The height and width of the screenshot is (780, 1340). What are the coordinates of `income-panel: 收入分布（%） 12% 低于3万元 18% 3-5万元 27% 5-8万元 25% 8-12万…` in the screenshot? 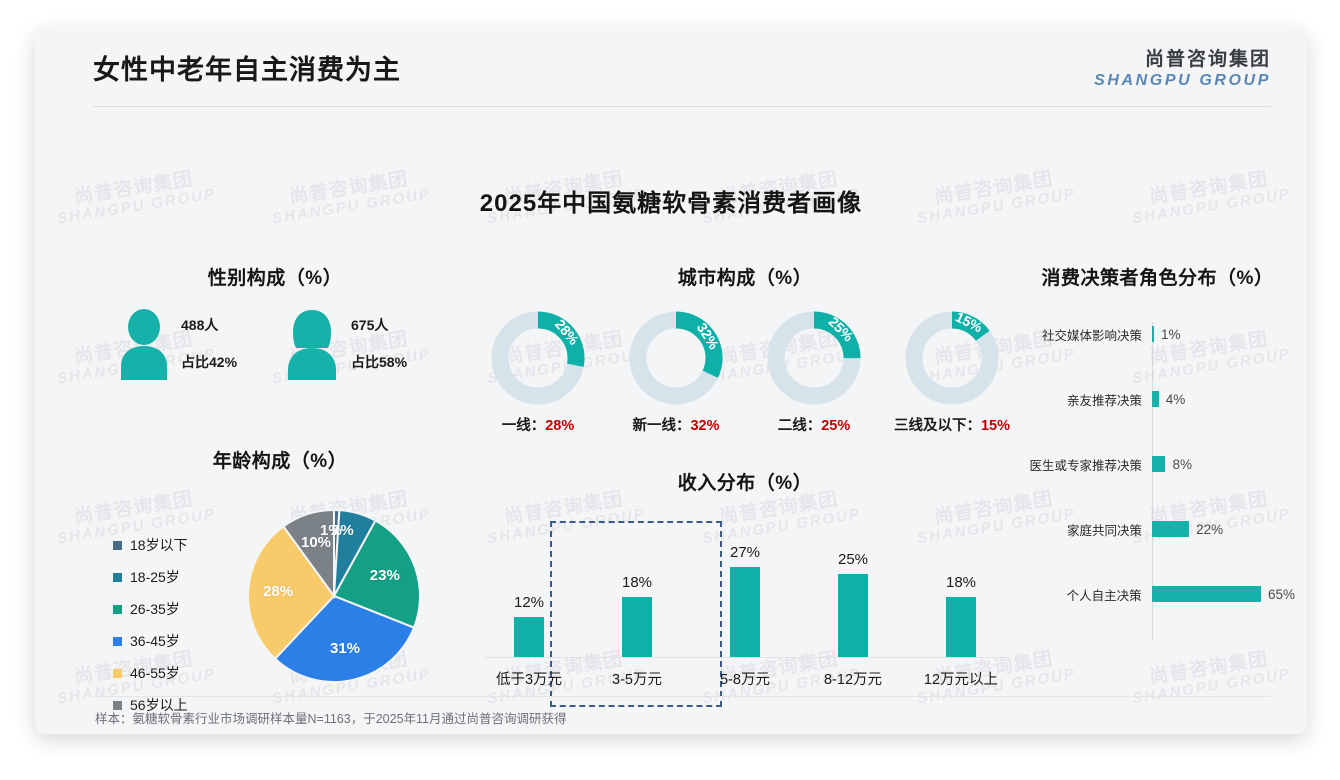 It's located at (745, 587).